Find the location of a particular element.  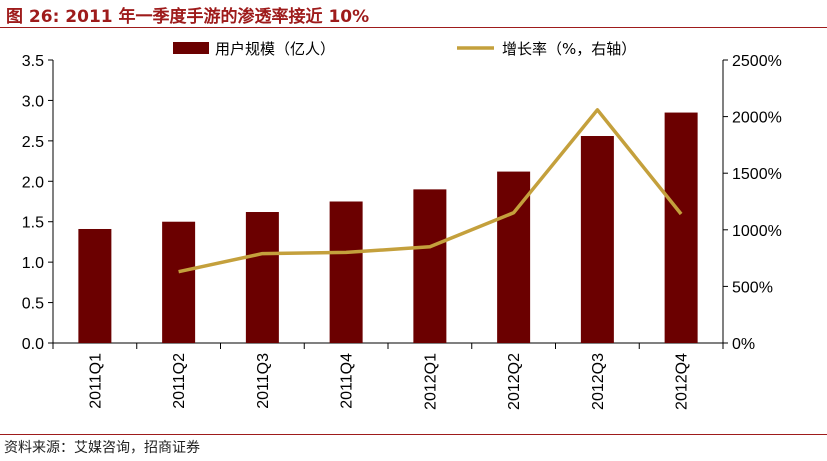

right-tick-label: 2000% is located at coordinates (757, 118).